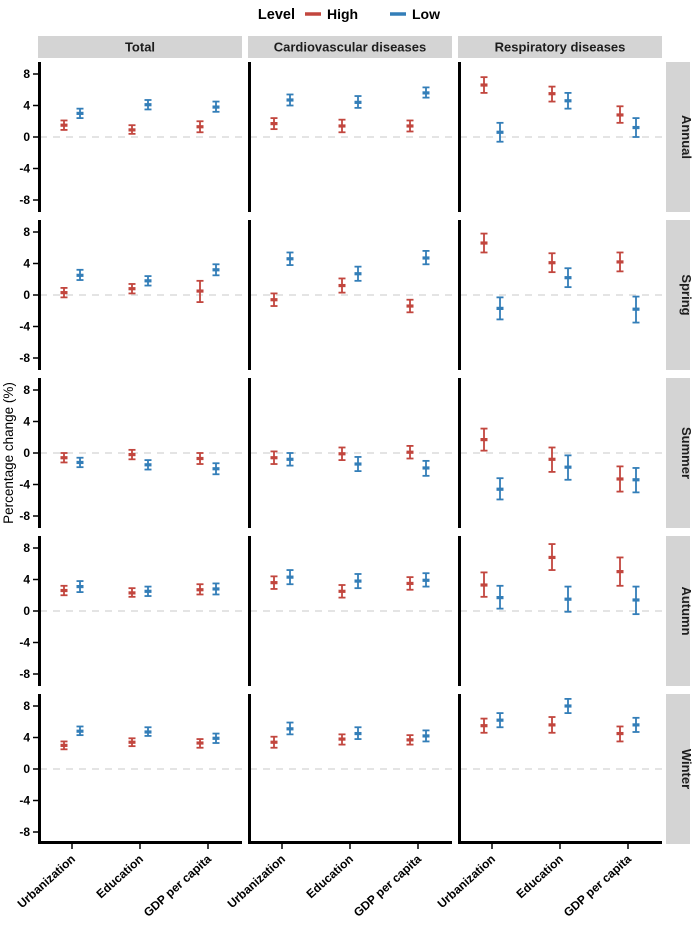 The height and width of the screenshot is (934, 698). I want to click on row-strip-label: Summer, so click(686, 453).